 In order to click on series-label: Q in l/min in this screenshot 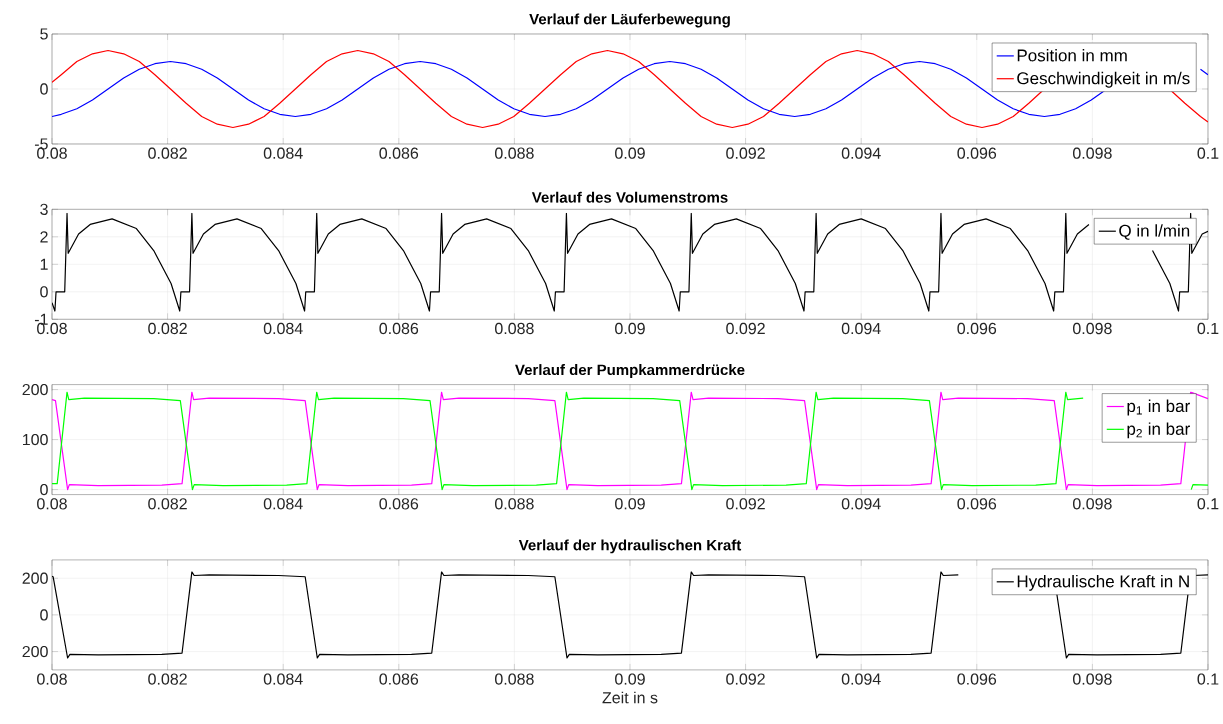, I will do `click(1154, 232)`.